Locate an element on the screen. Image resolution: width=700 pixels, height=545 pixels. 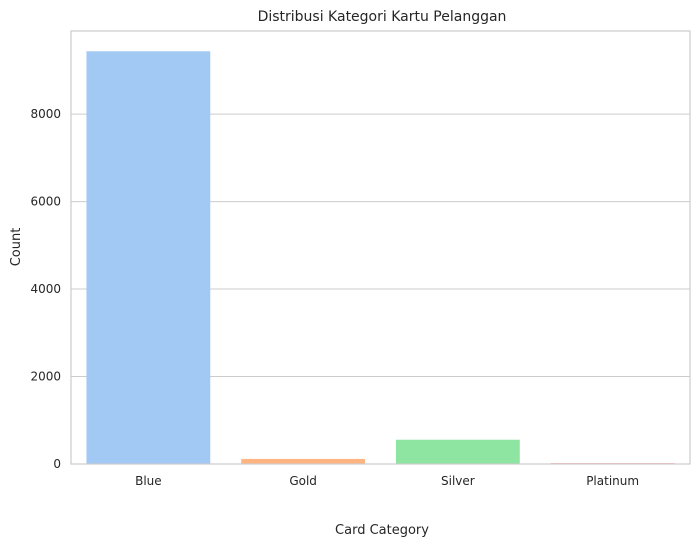
y-axis-label: Count is located at coordinates (16, 247).